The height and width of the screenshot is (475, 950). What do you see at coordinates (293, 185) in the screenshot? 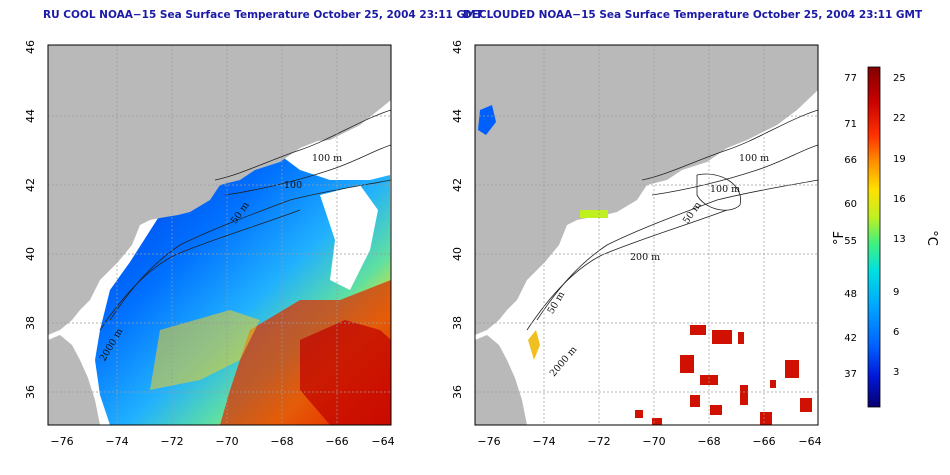
I see `contour-label-left-2: 100` at bounding box center [293, 185].